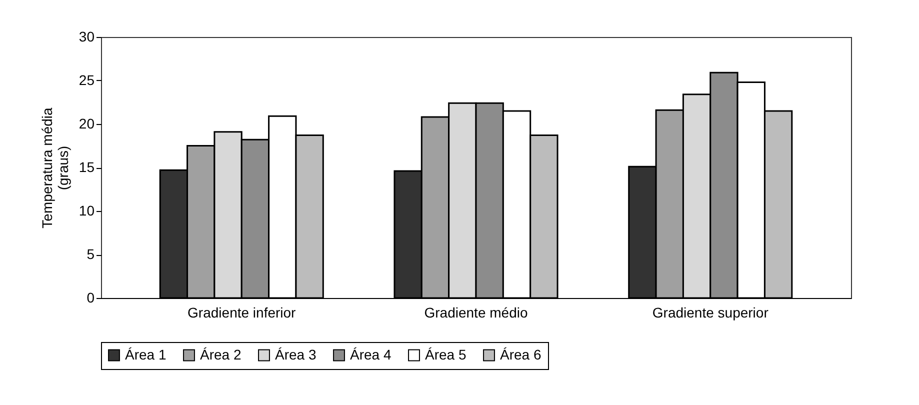  What do you see at coordinates (476, 312) in the screenshot?
I see `x-tick-label: Gradiente médio` at bounding box center [476, 312].